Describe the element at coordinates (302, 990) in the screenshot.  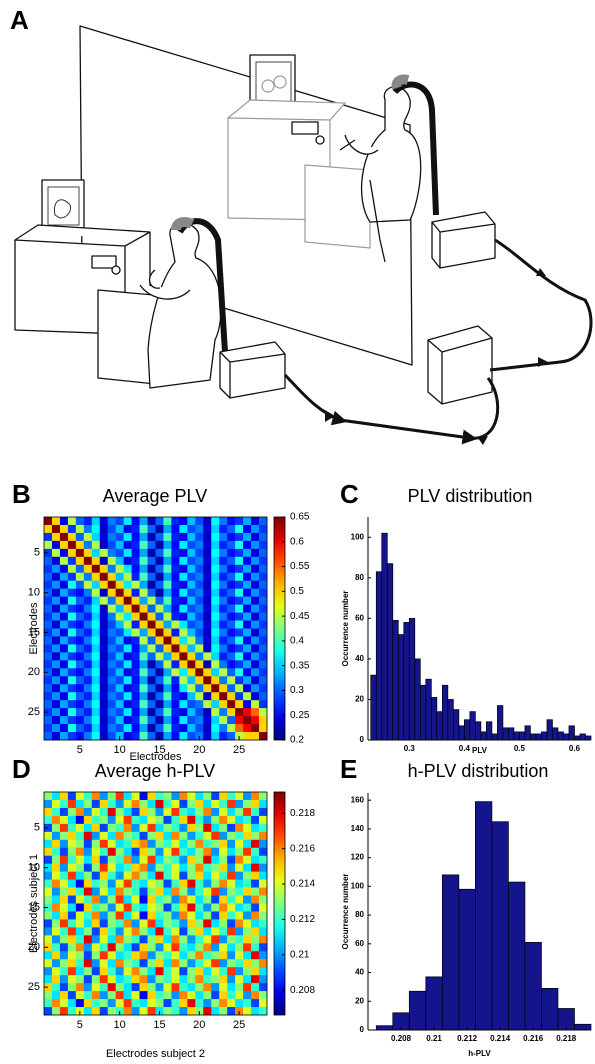
I see `colorbar-tick-label: 0.208` at that location.